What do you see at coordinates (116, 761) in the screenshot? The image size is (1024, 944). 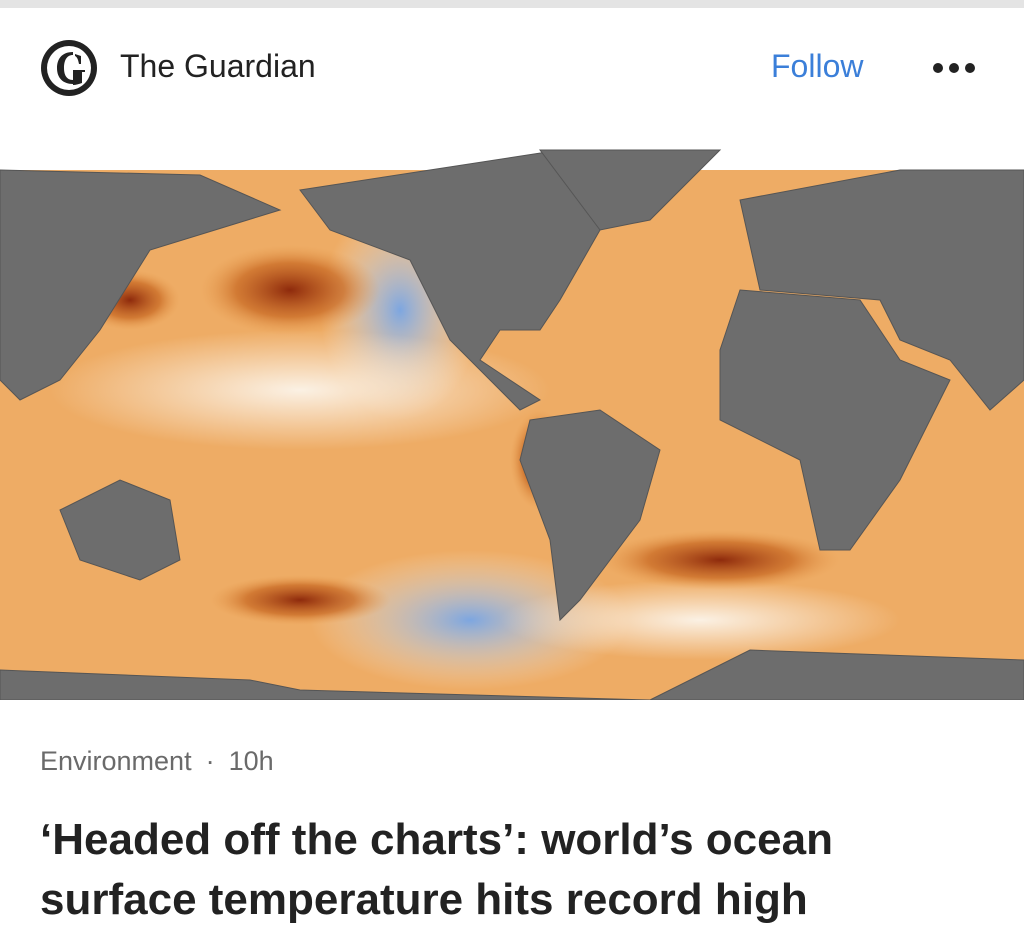 I see `section: Environment` at bounding box center [116, 761].